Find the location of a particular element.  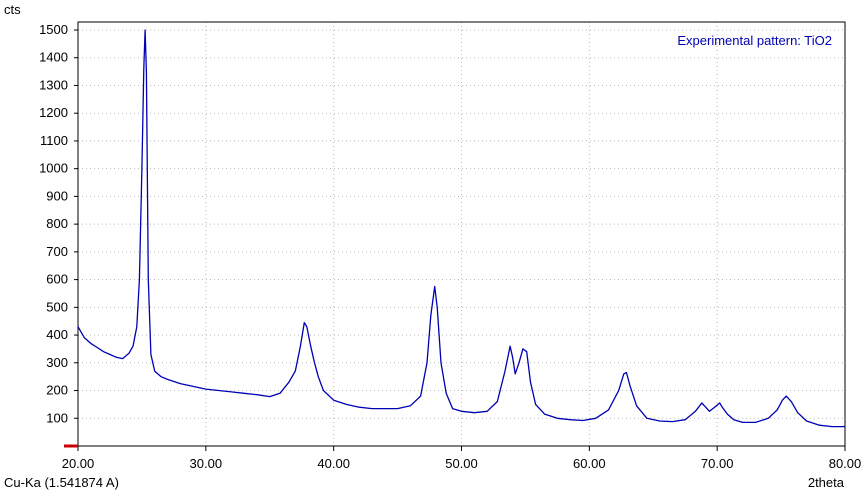

y-tick-label: 400 is located at coordinates (57, 334).